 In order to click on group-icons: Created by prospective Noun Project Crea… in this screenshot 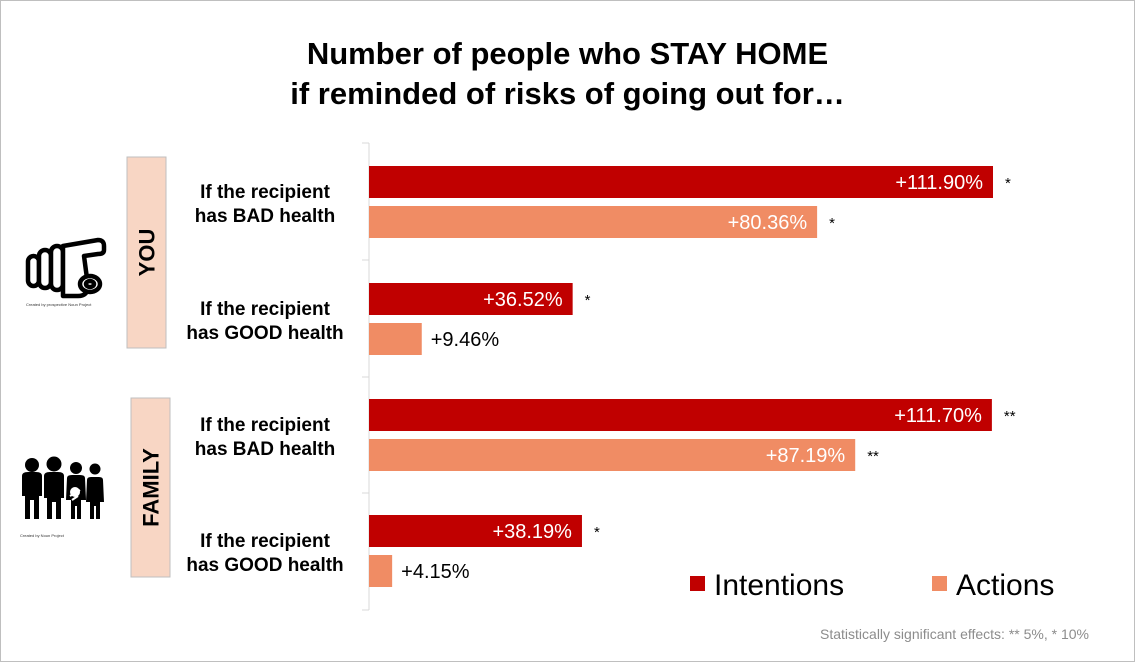, I will do `click(63, 387)`.